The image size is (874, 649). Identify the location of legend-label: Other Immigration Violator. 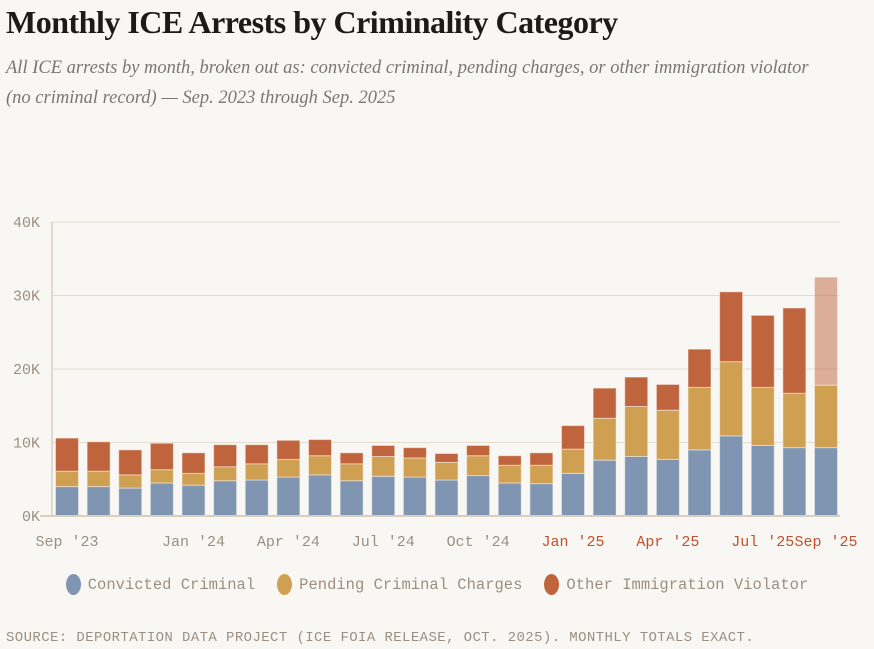
(687, 584).